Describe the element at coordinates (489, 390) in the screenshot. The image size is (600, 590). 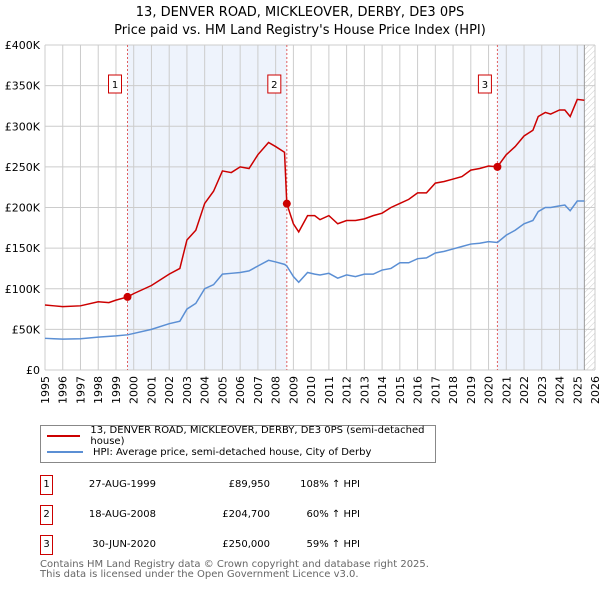
I see `x-tick-label: 2020` at that location.